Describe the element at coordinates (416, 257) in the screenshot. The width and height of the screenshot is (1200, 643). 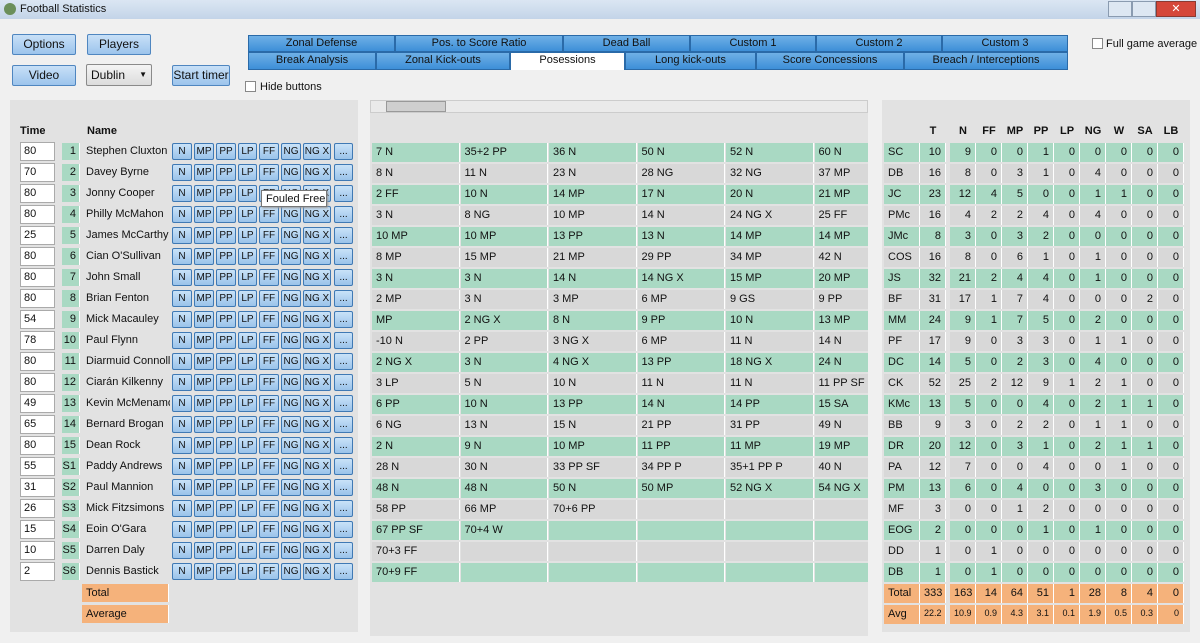
I see `grid-cell: 8 MP` at that location.